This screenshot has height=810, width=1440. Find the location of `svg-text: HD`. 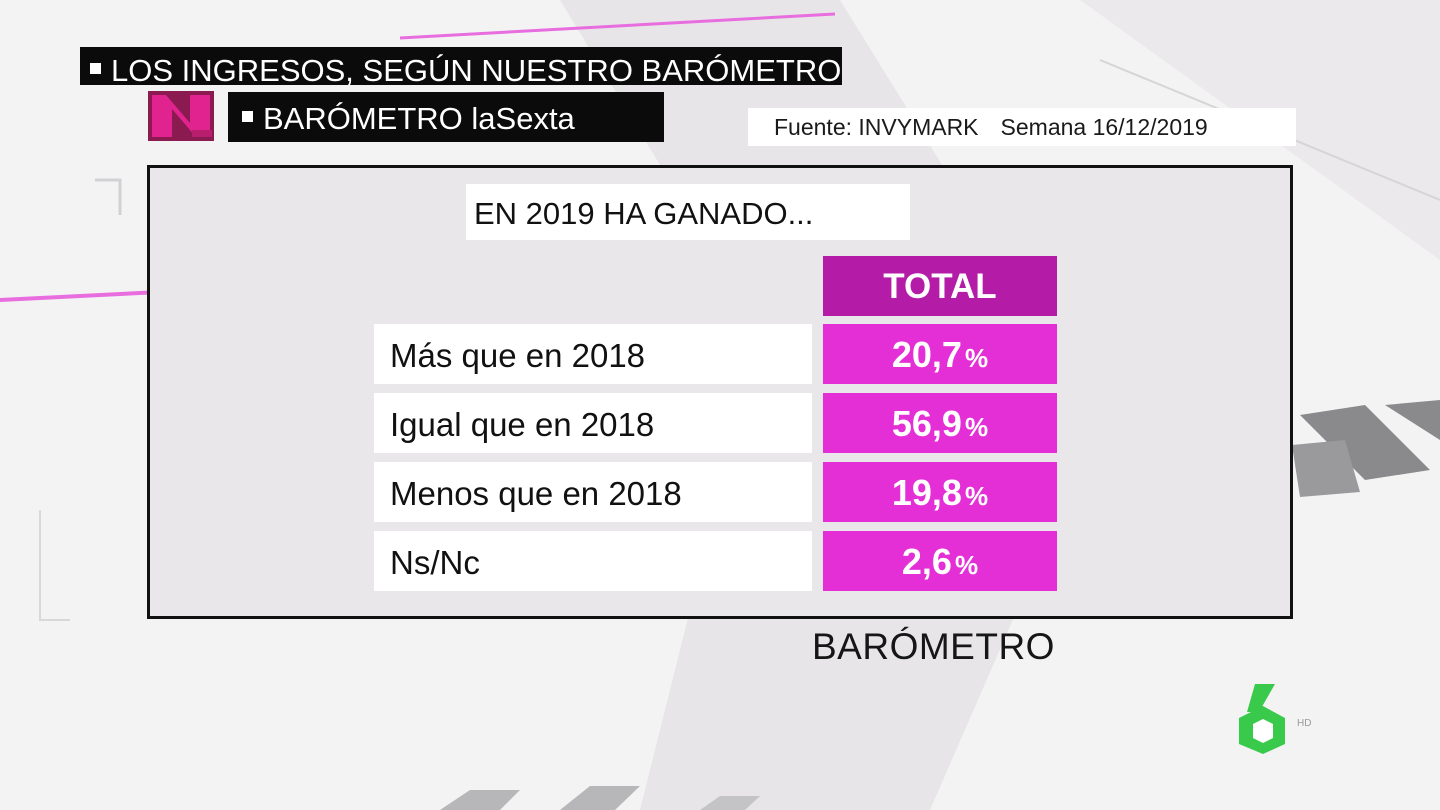

svg-text: HD is located at coordinates (1304, 723).